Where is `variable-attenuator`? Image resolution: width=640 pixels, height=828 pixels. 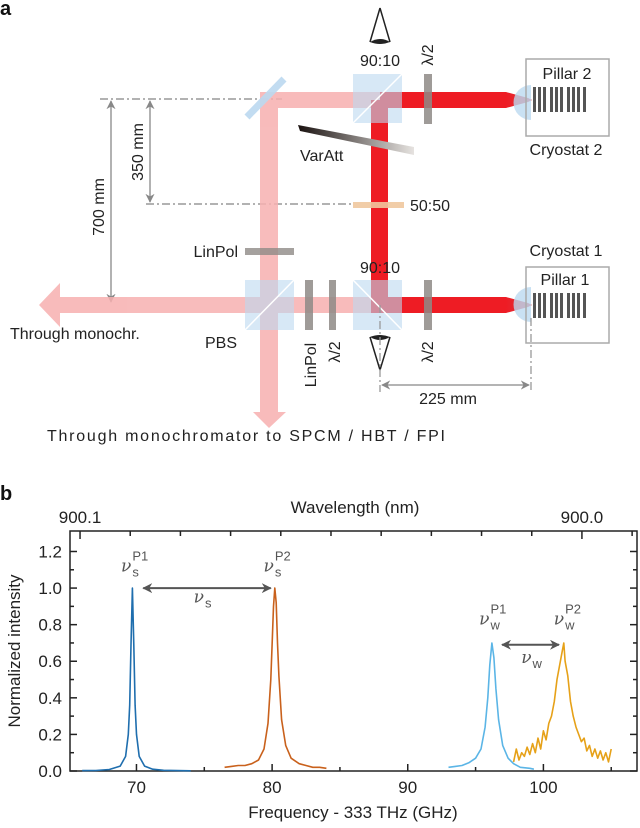
variable-attenuator is located at coordinates (356, 140).